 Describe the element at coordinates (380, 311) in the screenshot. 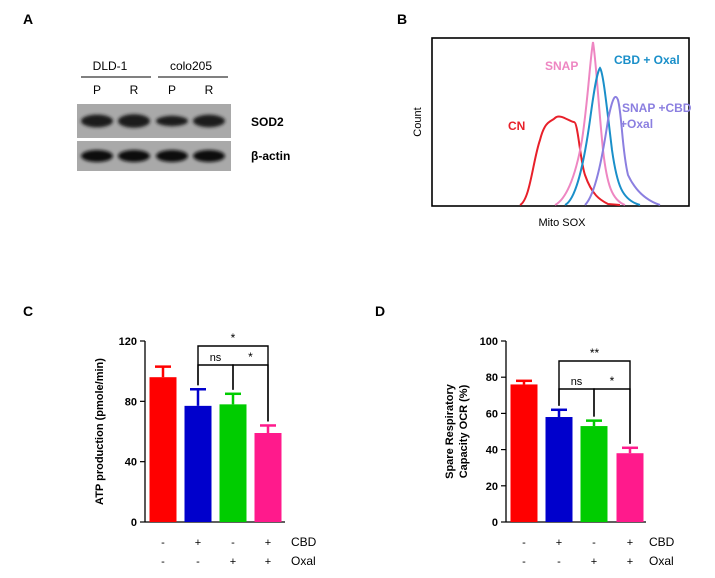

I see `panel-label-d: D` at that location.